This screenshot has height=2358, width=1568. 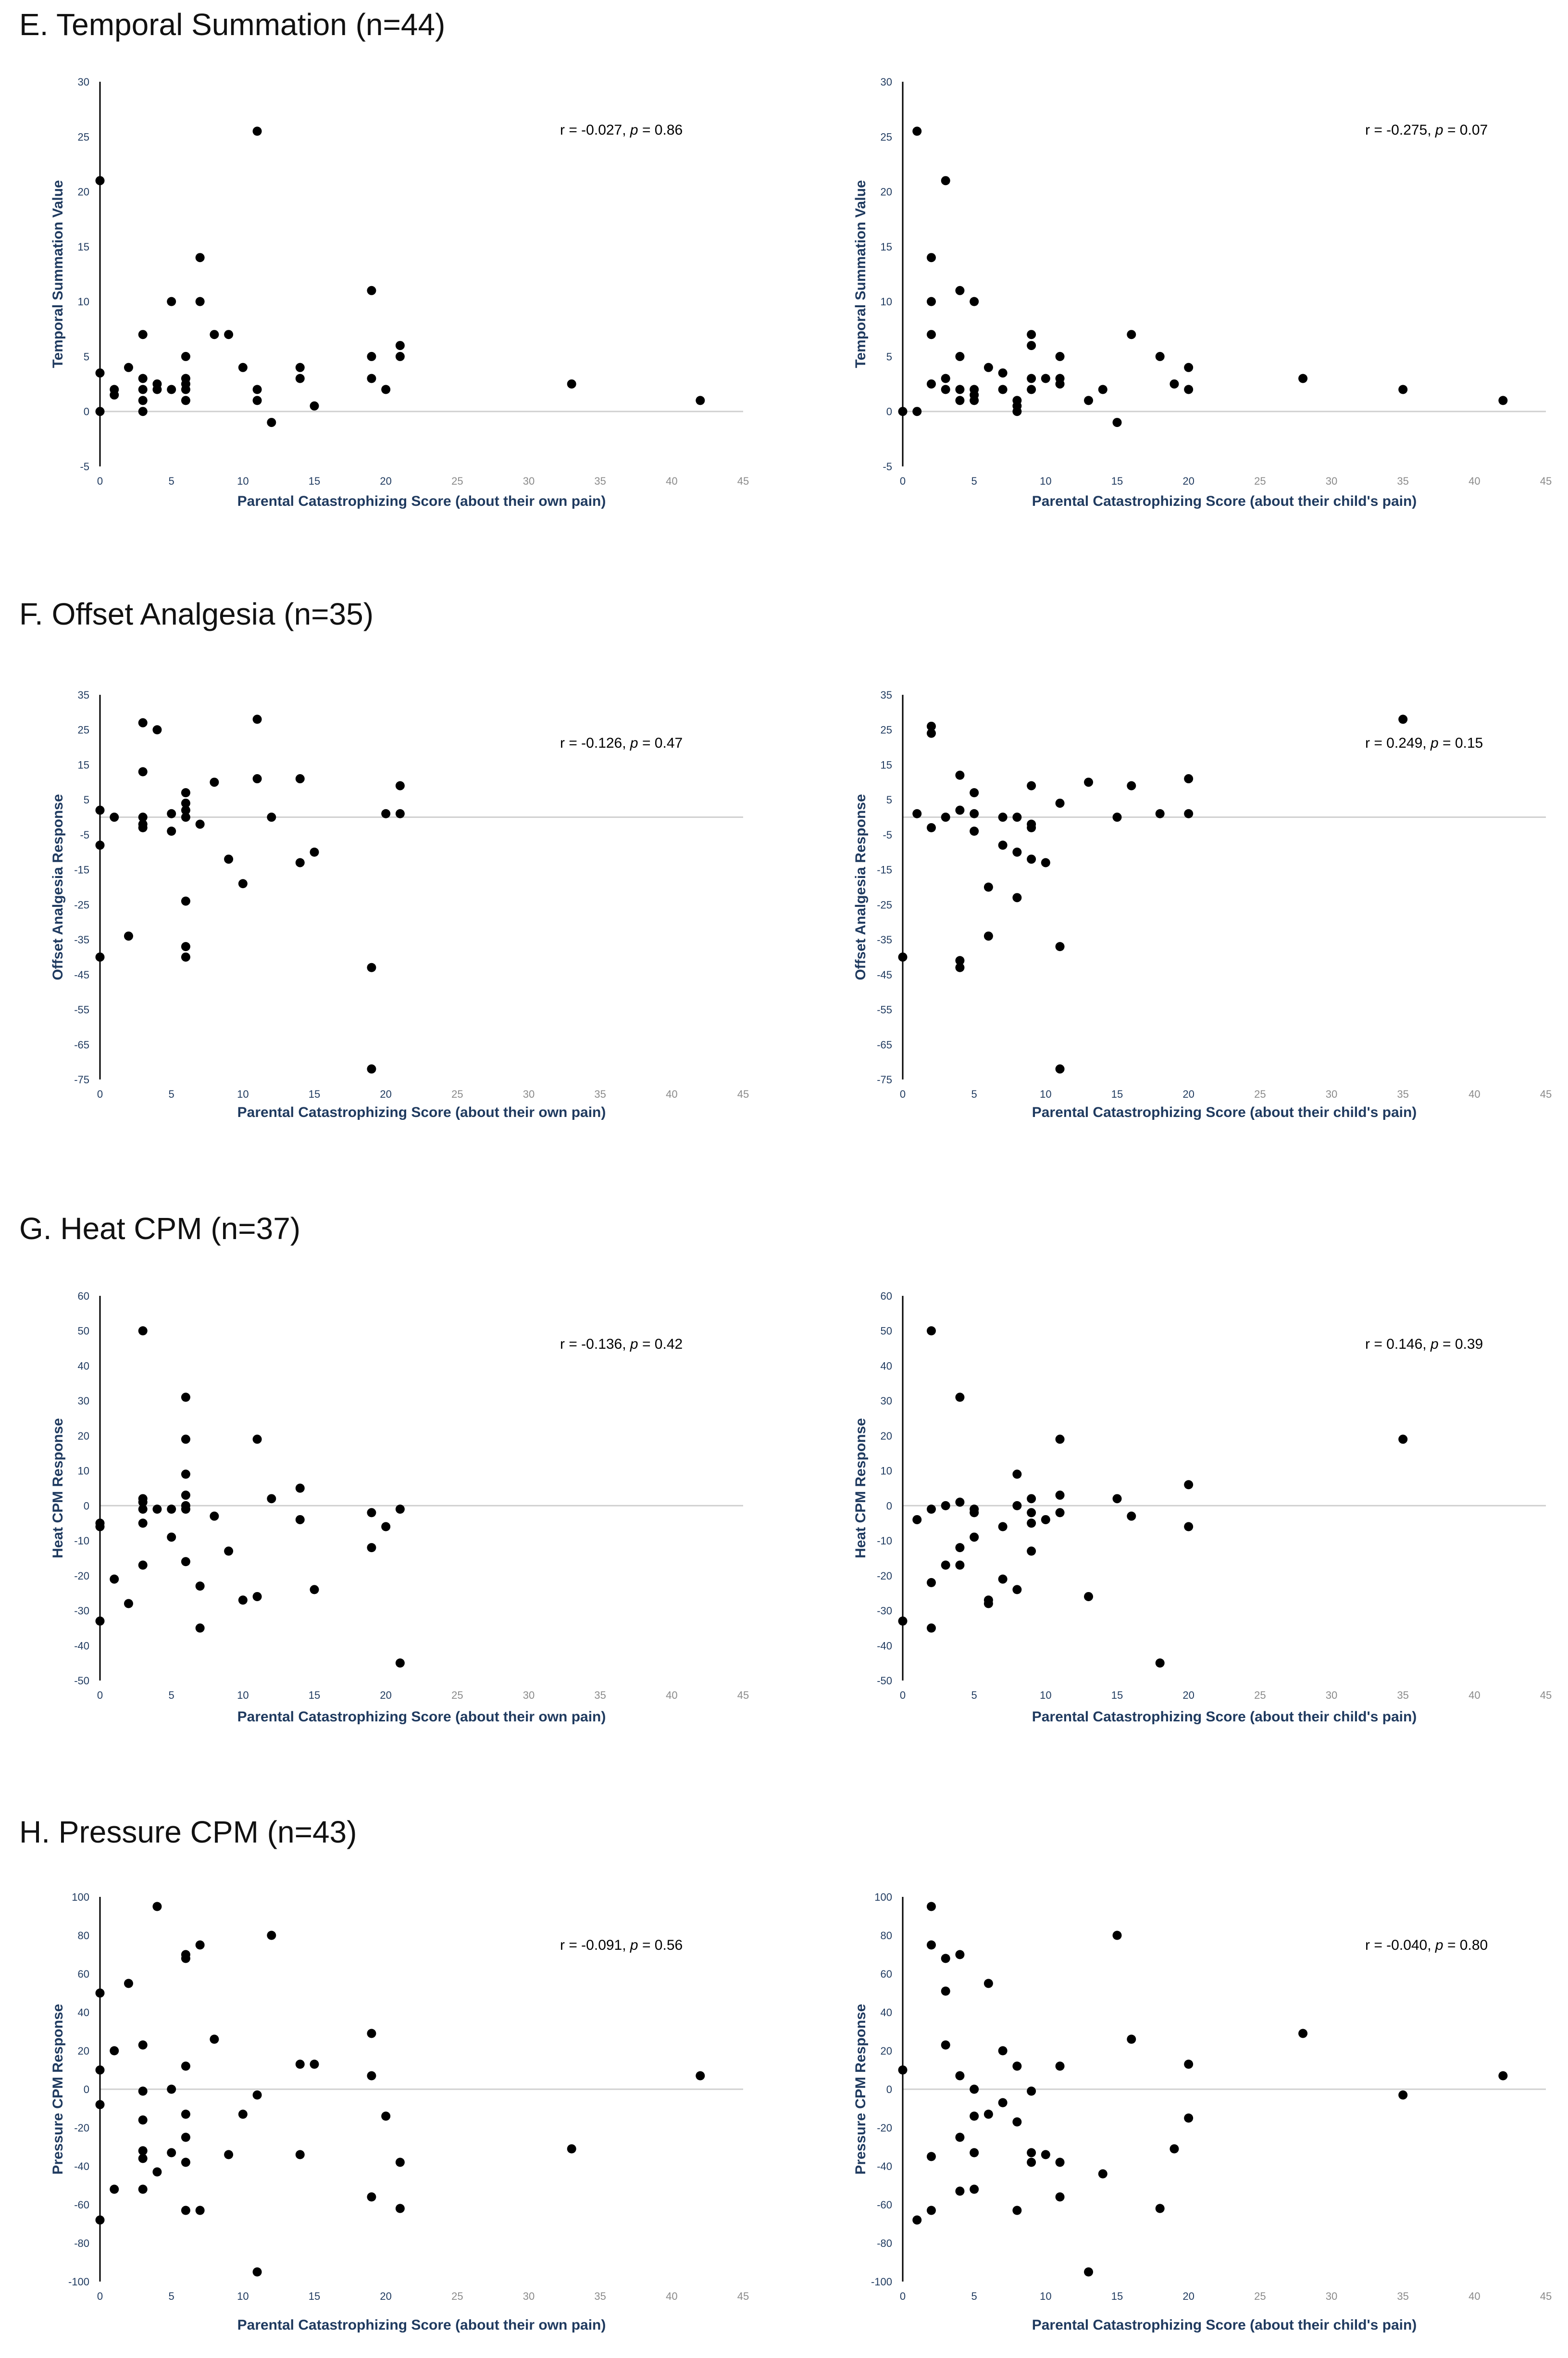 I want to click on correlation-annotation: r = 0.146, p = 0.39, so click(x=1424, y=1344).